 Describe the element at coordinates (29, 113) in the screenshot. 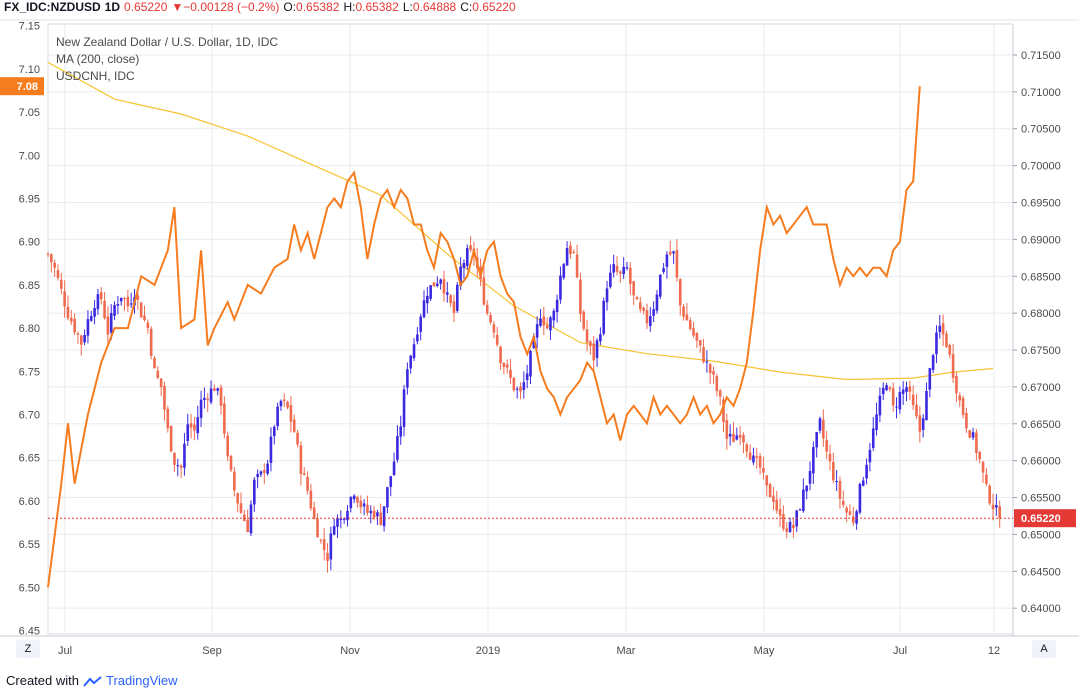

I see `left-tick-label: 7.05` at that location.